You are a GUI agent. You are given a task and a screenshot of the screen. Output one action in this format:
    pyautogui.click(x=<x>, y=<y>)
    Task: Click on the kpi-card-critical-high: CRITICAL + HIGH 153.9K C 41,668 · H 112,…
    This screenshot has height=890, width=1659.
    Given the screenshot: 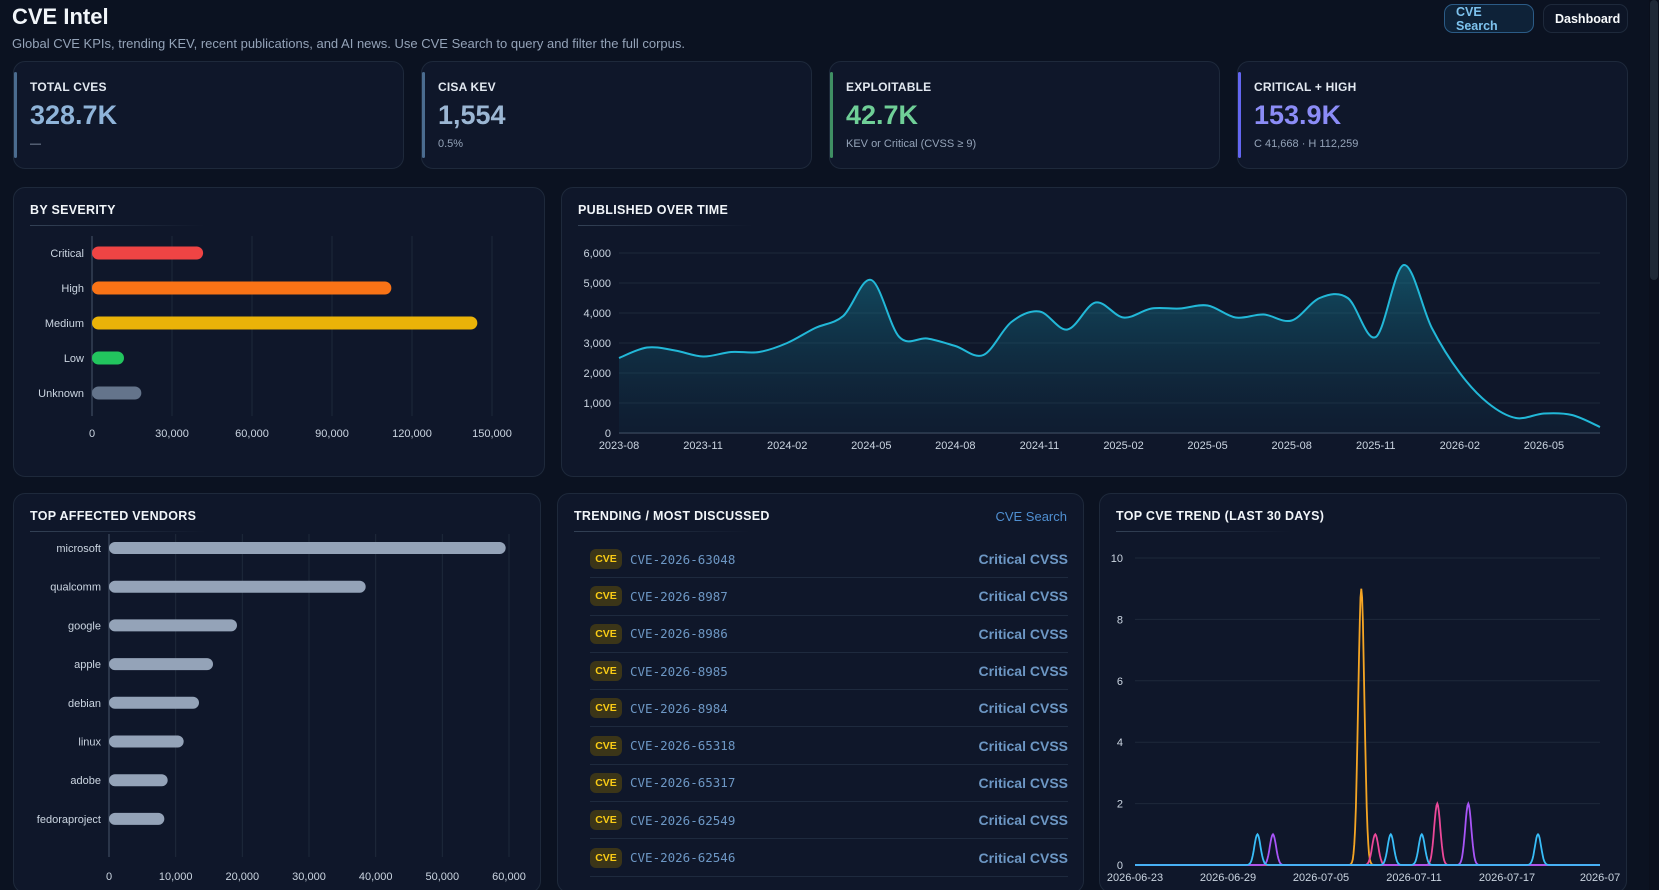 What is the action you would take?
    pyautogui.click(x=1432, y=115)
    